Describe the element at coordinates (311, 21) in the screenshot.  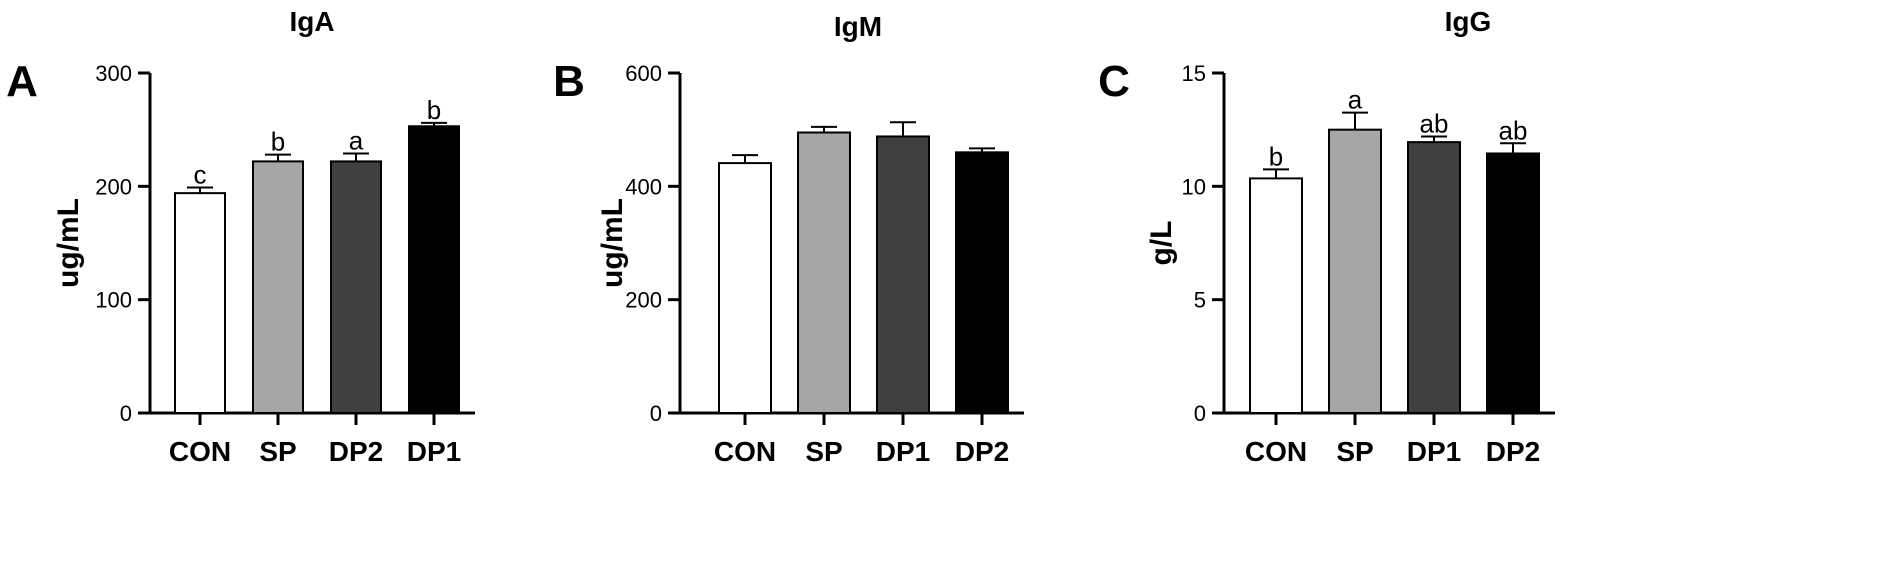
I see `chart-title: IgA` at that location.